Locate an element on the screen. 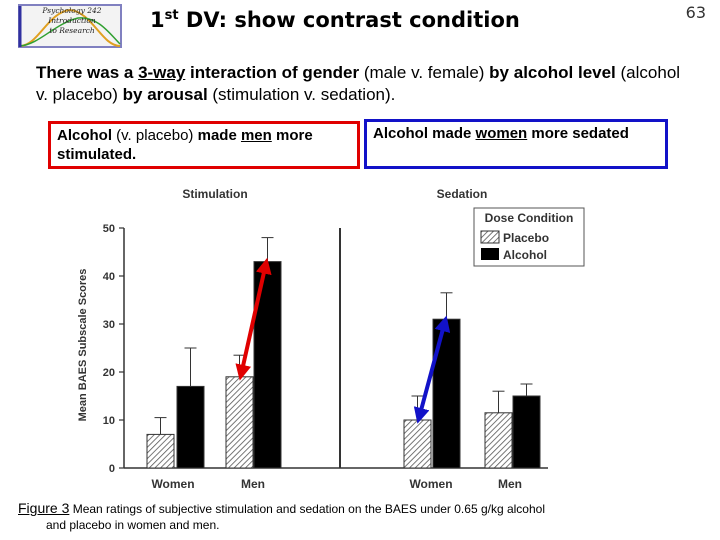  legend-title: Dose Condition is located at coordinates (529, 218).